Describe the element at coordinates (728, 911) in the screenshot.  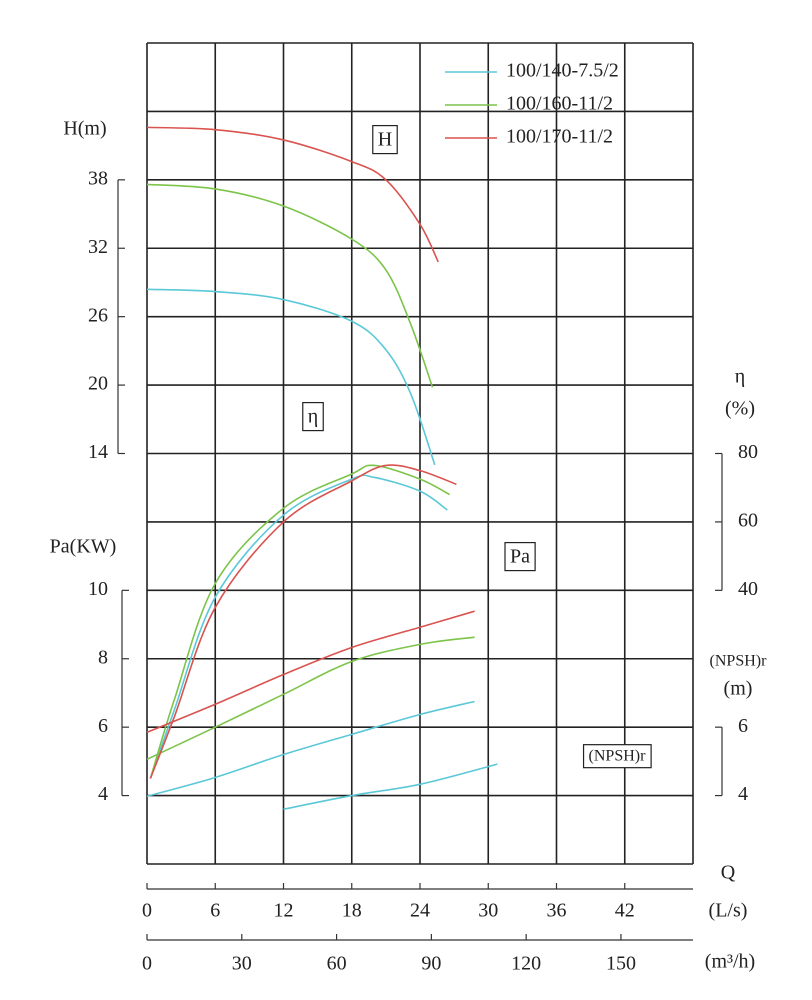
I see `x-axis-unit: (L/s)` at that location.